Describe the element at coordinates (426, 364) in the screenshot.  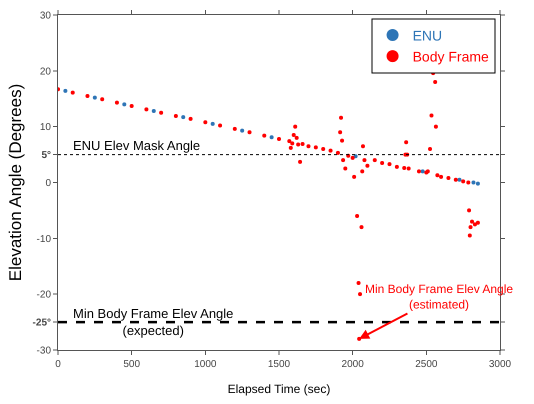
I see `x-tick-label: 2500` at that location.